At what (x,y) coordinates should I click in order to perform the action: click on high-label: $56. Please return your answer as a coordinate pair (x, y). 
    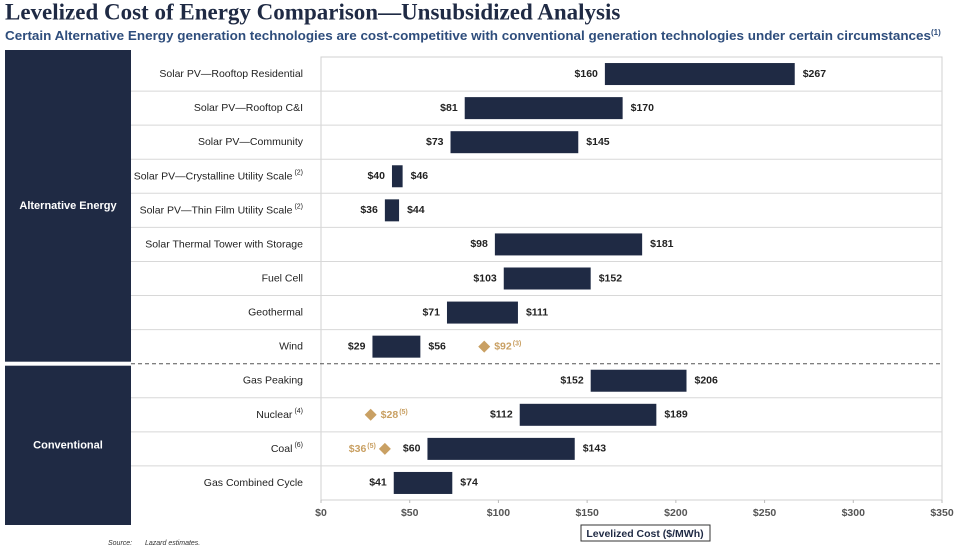
    Looking at the image, I should click on (437, 346).